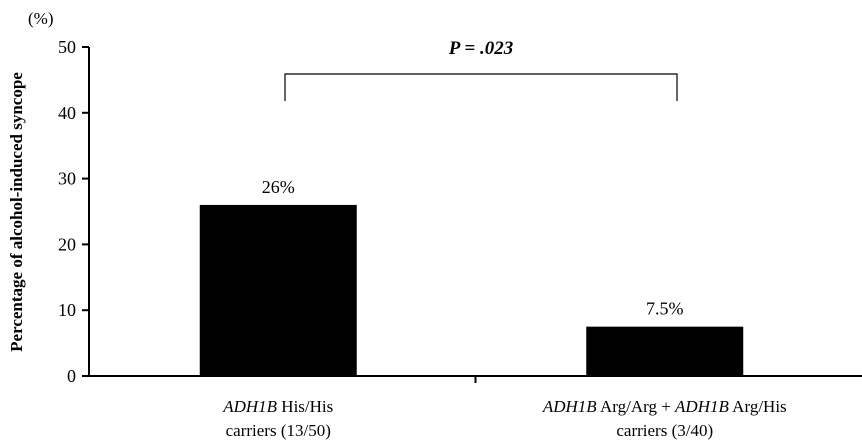 Image resolution: width=862 pixels, height=446 pixels. I want to click on p-symbol: P, so click(454, 48).